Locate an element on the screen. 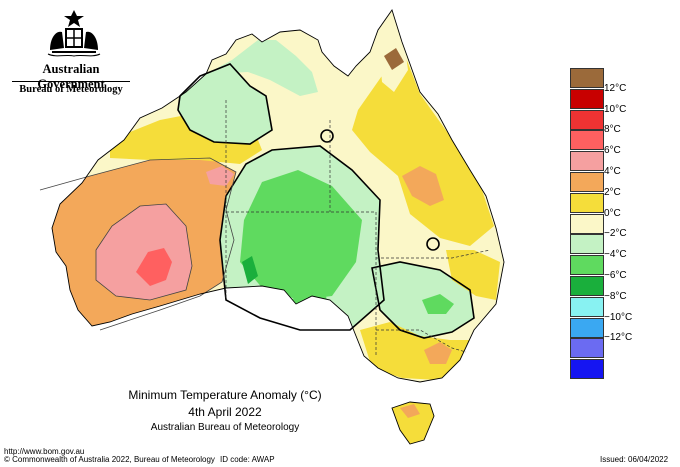  legend-label: 6°C is located at coordinates (612, 151).